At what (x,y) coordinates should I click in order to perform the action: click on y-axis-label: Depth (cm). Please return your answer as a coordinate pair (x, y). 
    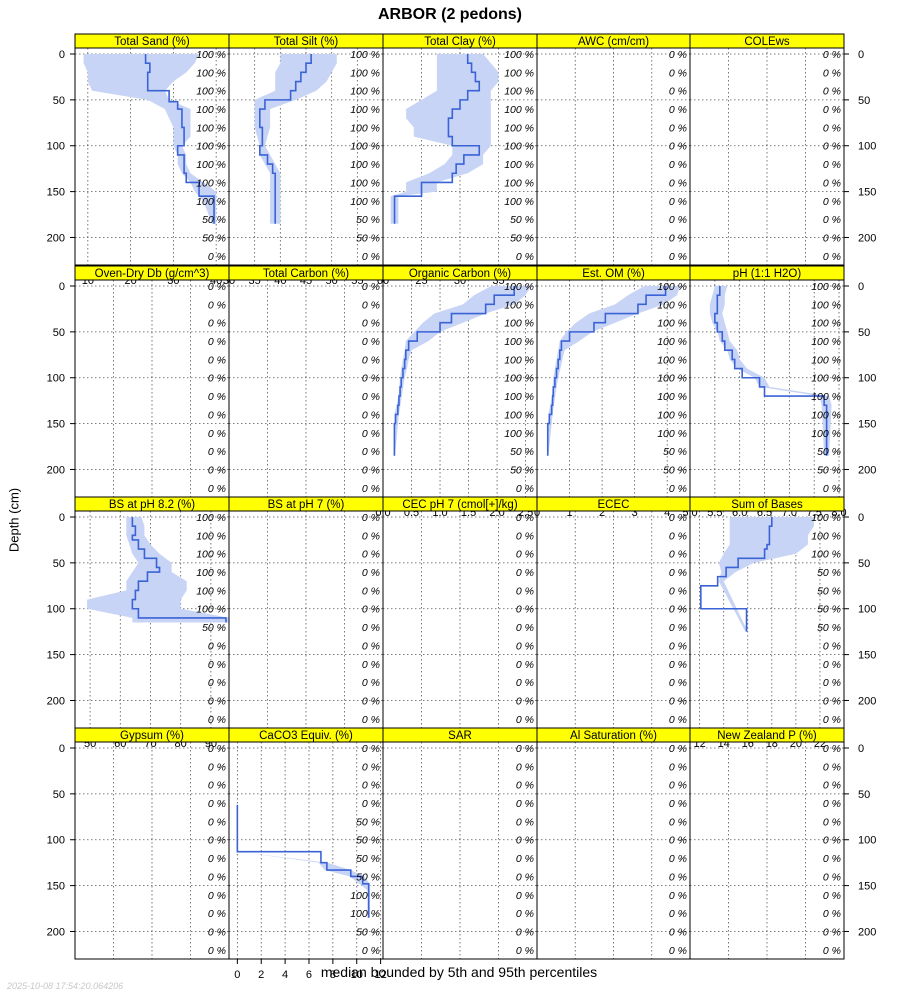
    Looking at the image, I should click on (14, 520).